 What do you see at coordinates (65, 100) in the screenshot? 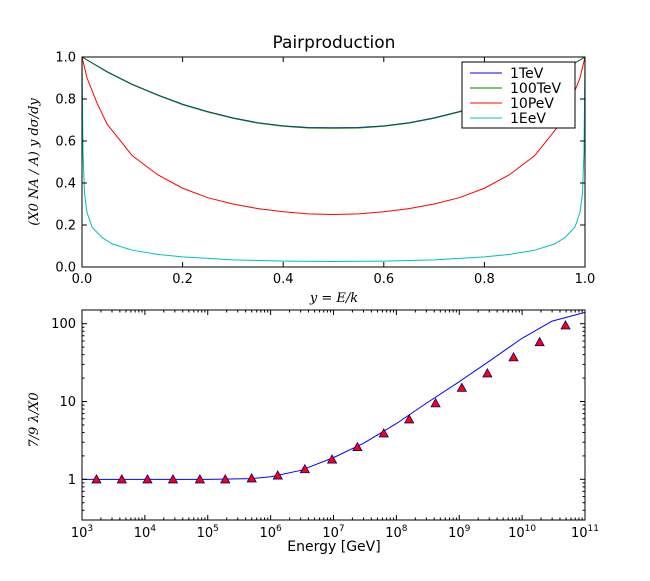
I see `top-y-tick-label: 0.8` at bounding box center [65, 100].